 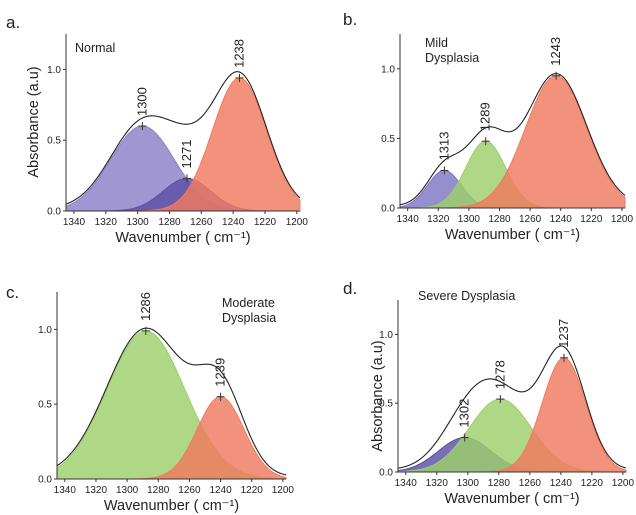 I want to click on peak-label: 1302, so click(x=464, y=413).